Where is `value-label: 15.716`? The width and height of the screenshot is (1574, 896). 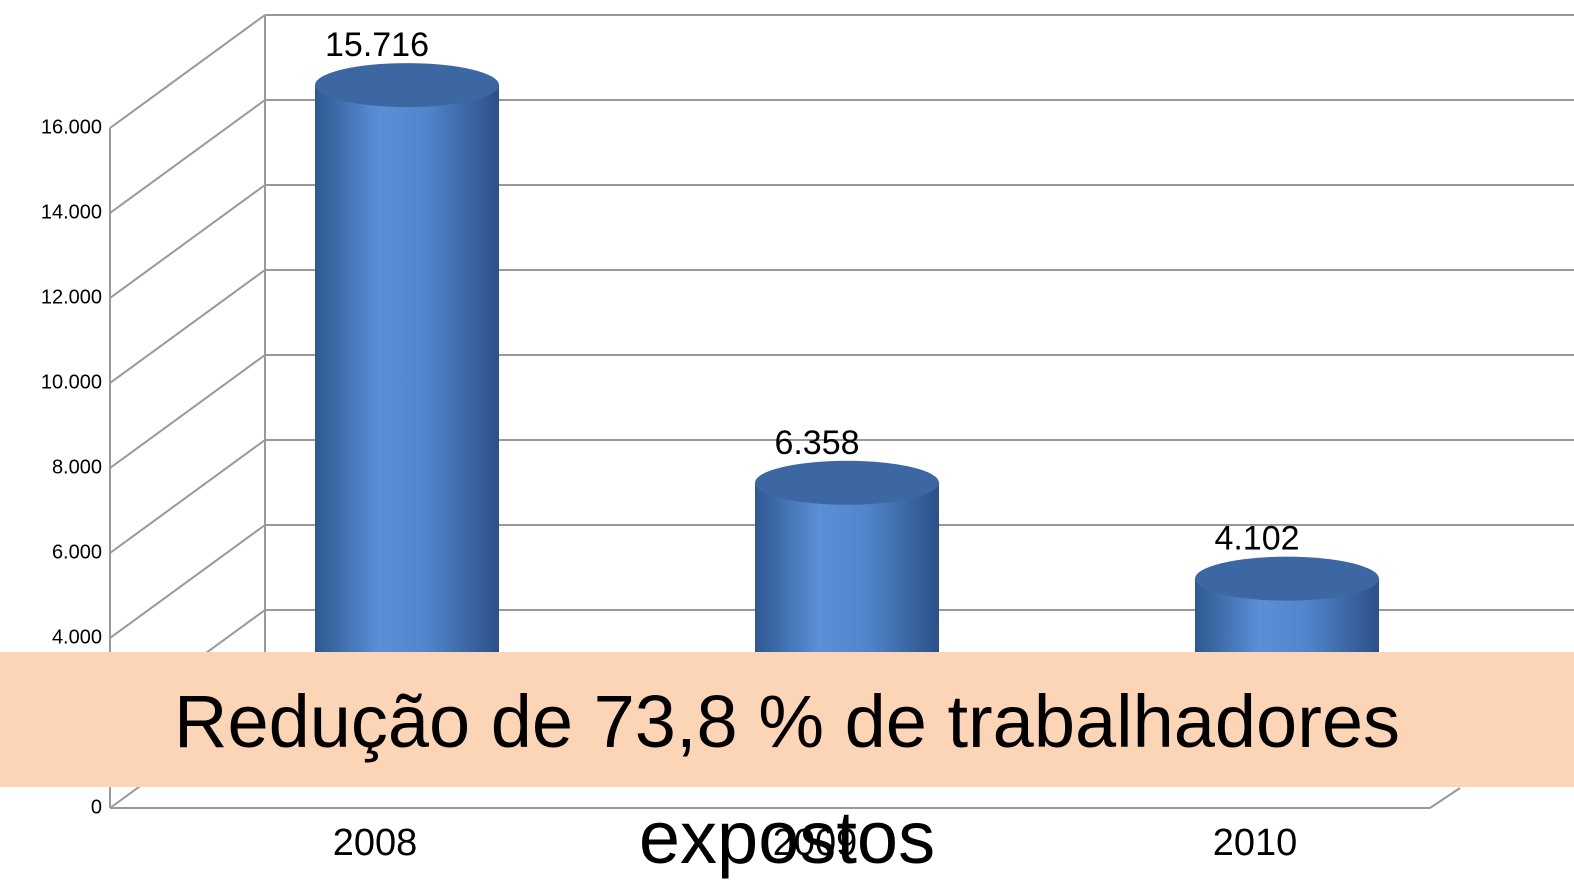 value-label: 15.716 is located at coordinates (377, 45).